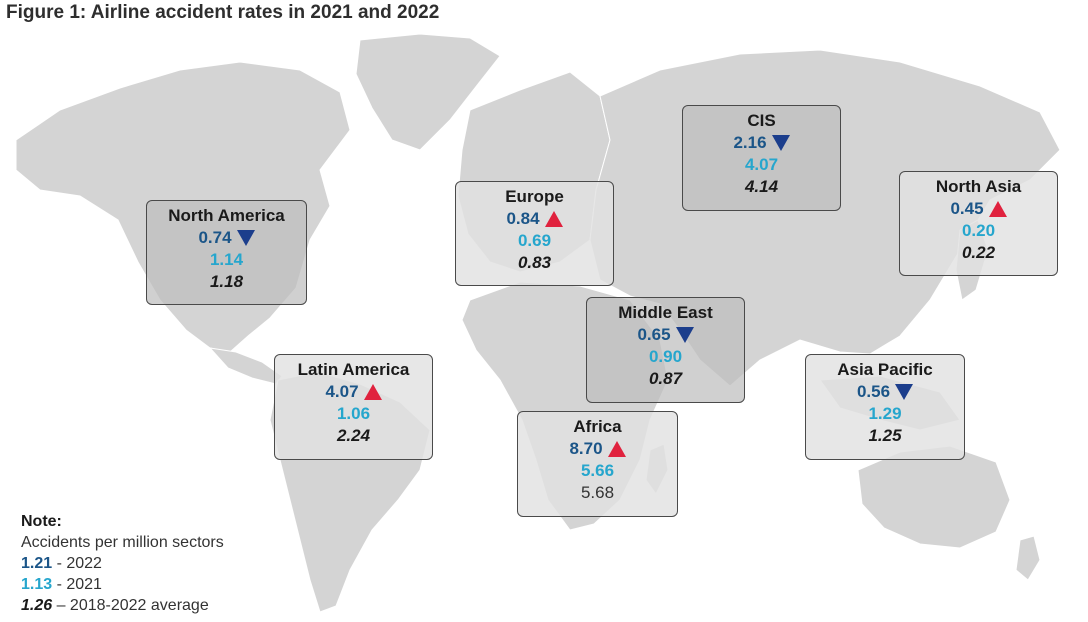 Image resolution: width=1088 pixels, height=622 pixels. Describe the element at coordinates (665, 378) in the screenshot. I see `rate-average: 0.87` at that location.